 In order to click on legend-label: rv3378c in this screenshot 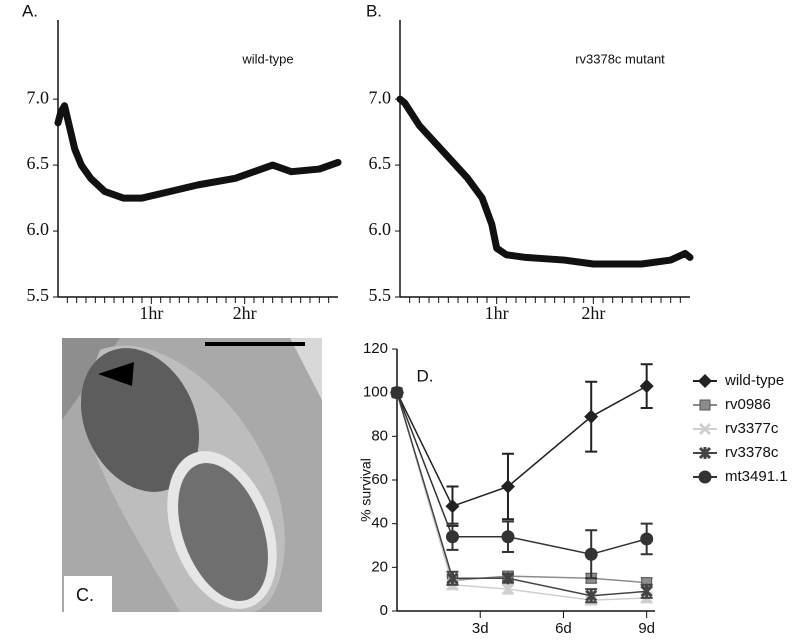, I will do `click(752, 452)`.